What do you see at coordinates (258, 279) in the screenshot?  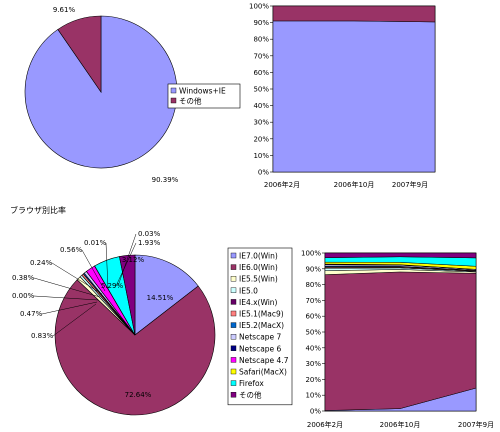 I see `legend-label-2: IE5.5(Win)` at bounding box center [258, 279].